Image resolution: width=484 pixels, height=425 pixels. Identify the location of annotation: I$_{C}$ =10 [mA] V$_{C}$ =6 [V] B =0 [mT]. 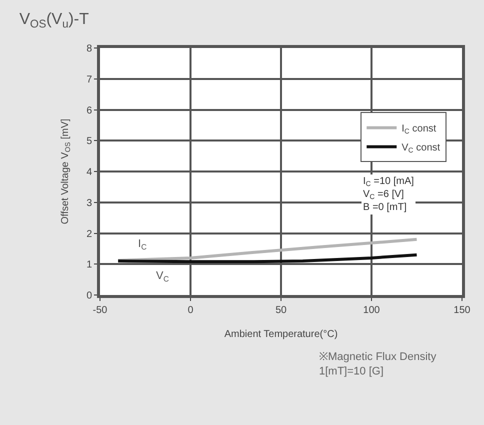
(388, 194).